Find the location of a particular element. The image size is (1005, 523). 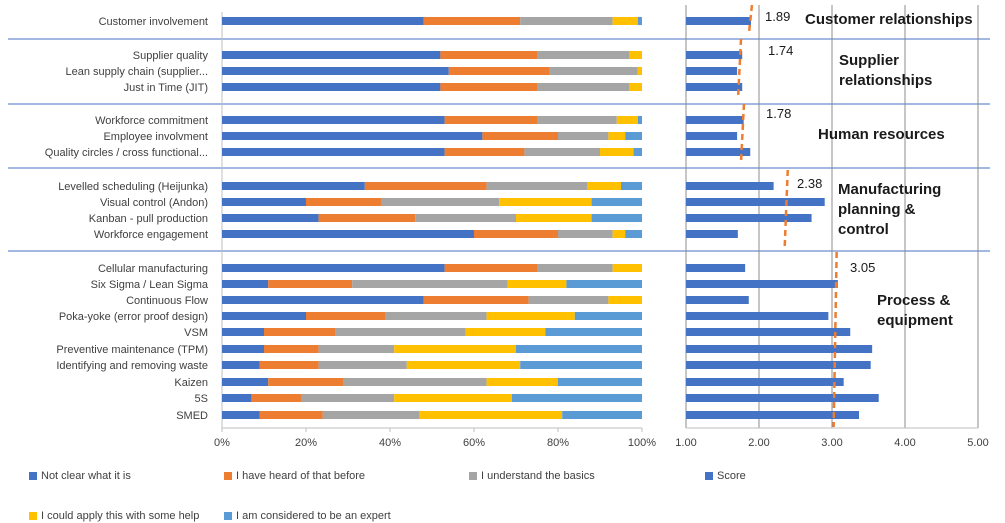

right-x-tick-label: 3.00 is located at coordinates (831, 443).